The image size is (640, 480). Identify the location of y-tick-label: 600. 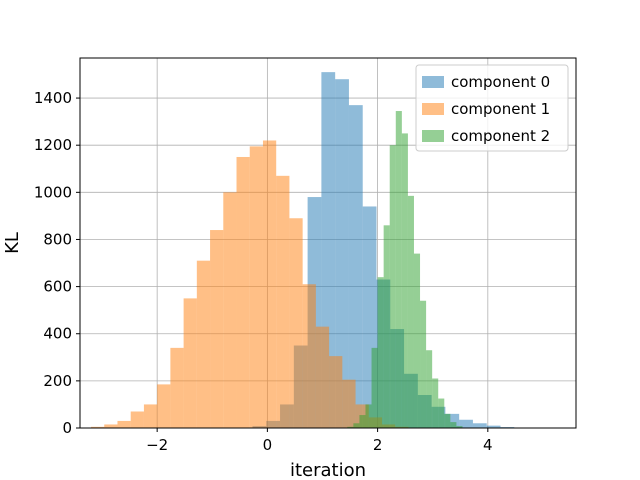
(57, 287).